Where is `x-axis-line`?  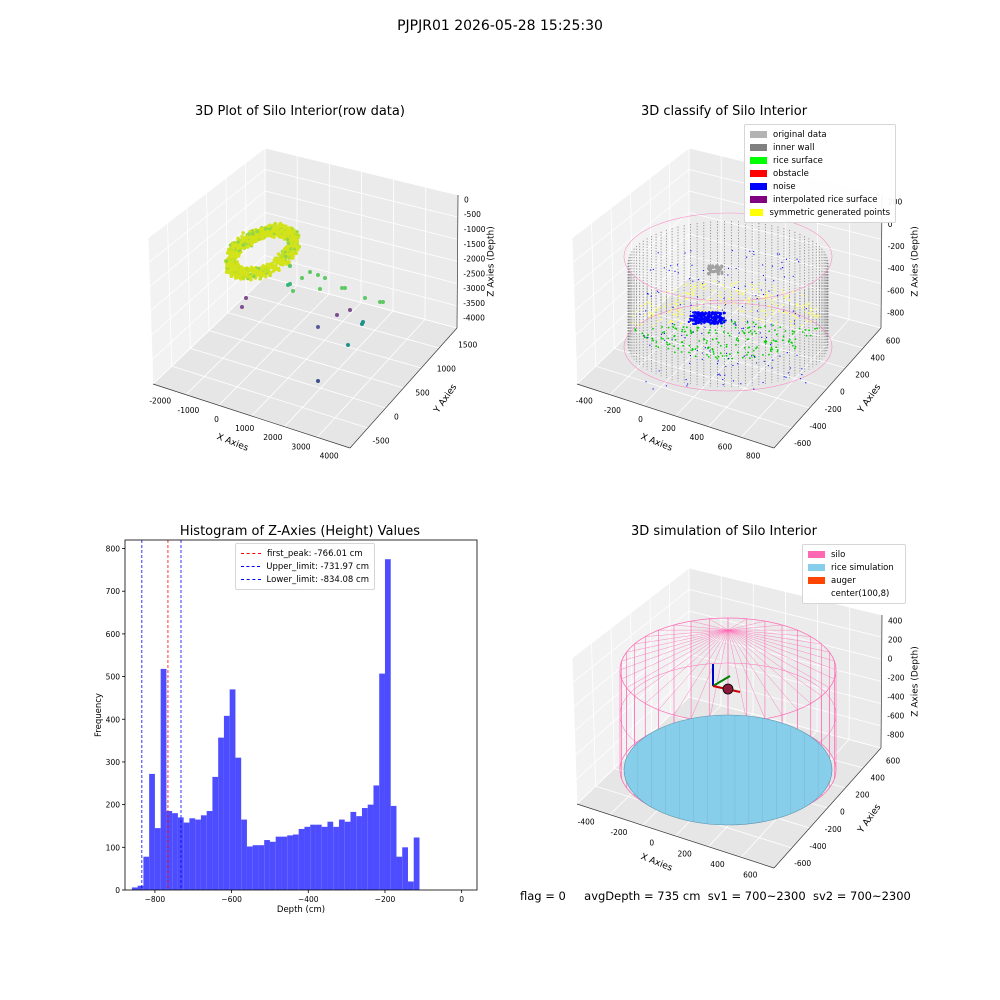
x-axis-line is located at coordinates (675, 416).